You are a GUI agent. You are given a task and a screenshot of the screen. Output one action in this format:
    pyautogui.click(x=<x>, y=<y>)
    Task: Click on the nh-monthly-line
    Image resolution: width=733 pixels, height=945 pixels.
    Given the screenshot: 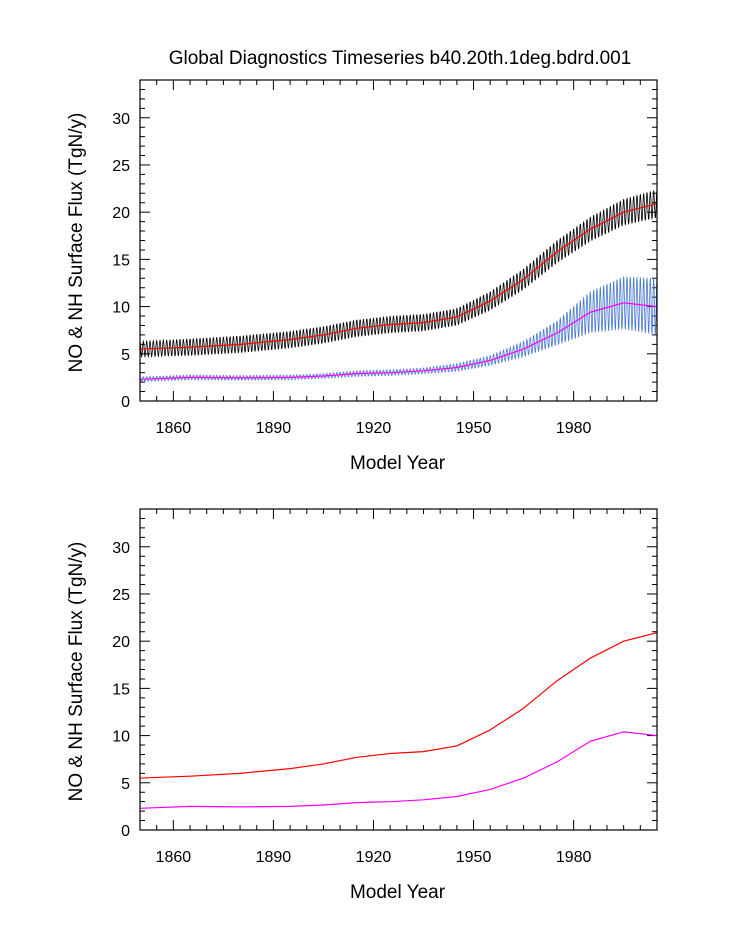 What is the action you would take?
    pyautogui.click(x=398, y=329)
    